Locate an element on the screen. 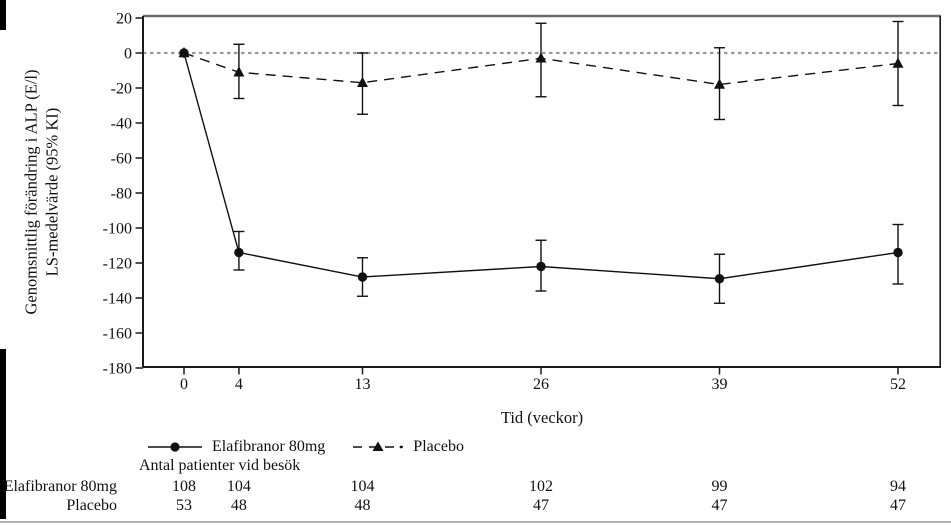 The image size is (951, 525). legend-label-placebo: Placebo is located at coordinates (438, 446).